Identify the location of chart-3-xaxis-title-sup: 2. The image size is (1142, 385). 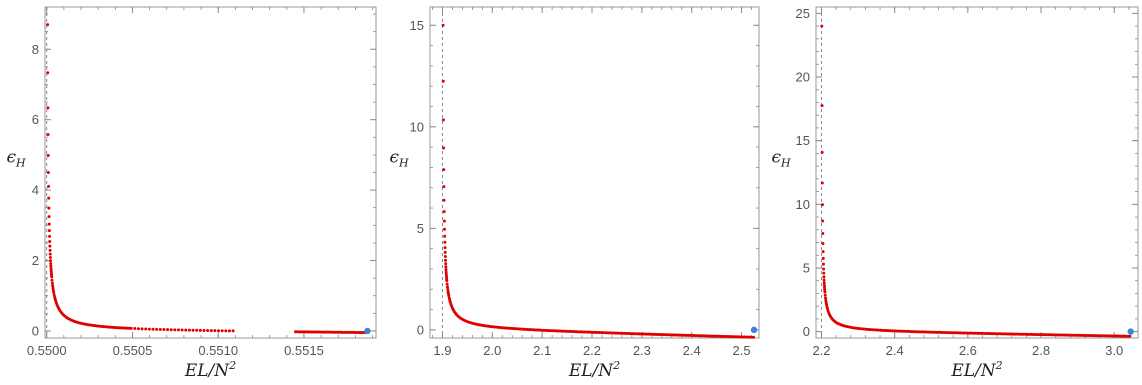
(999, 365).